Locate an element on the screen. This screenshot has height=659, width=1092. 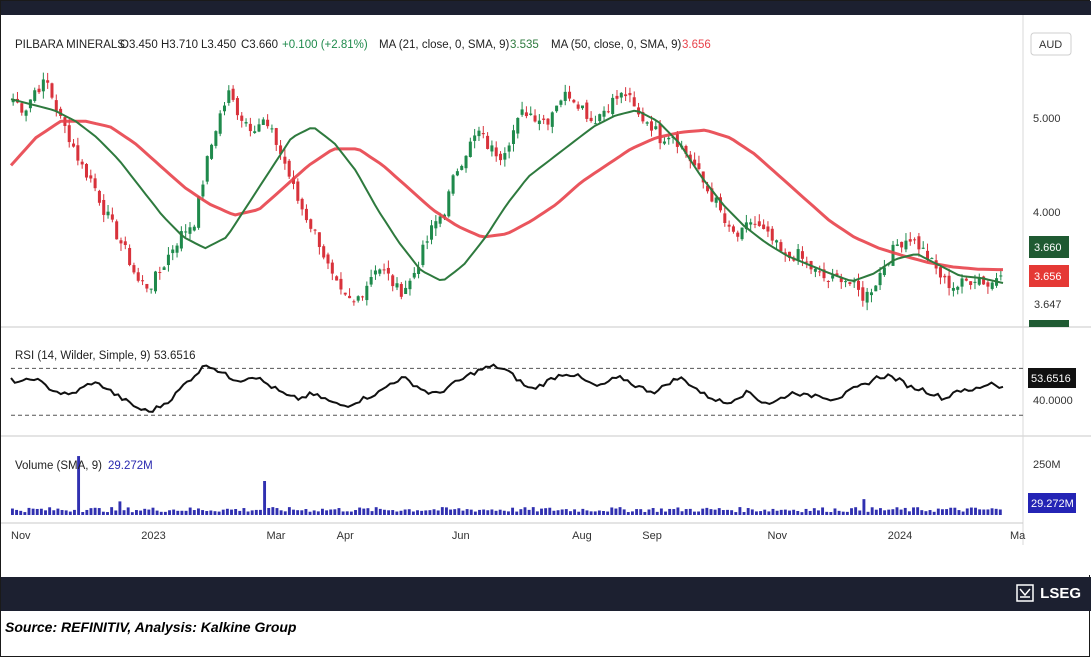
time-axis-tick: Ma is located at coordinates (1018, 536).